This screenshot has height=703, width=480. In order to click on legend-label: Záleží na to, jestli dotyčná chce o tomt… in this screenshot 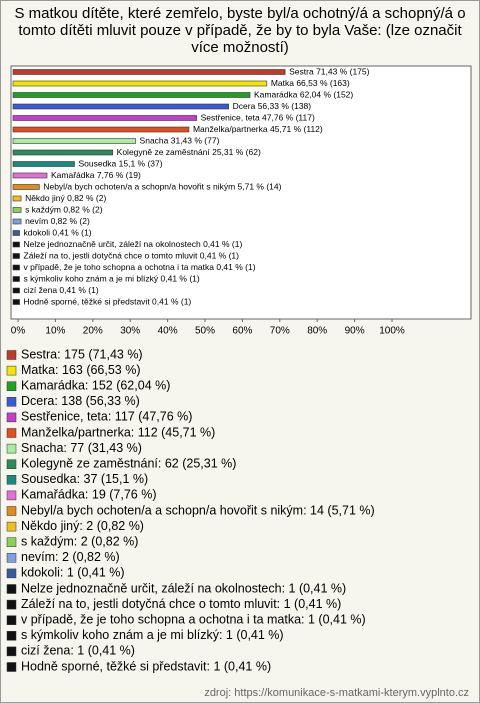, I will do `click(181, 604)`.